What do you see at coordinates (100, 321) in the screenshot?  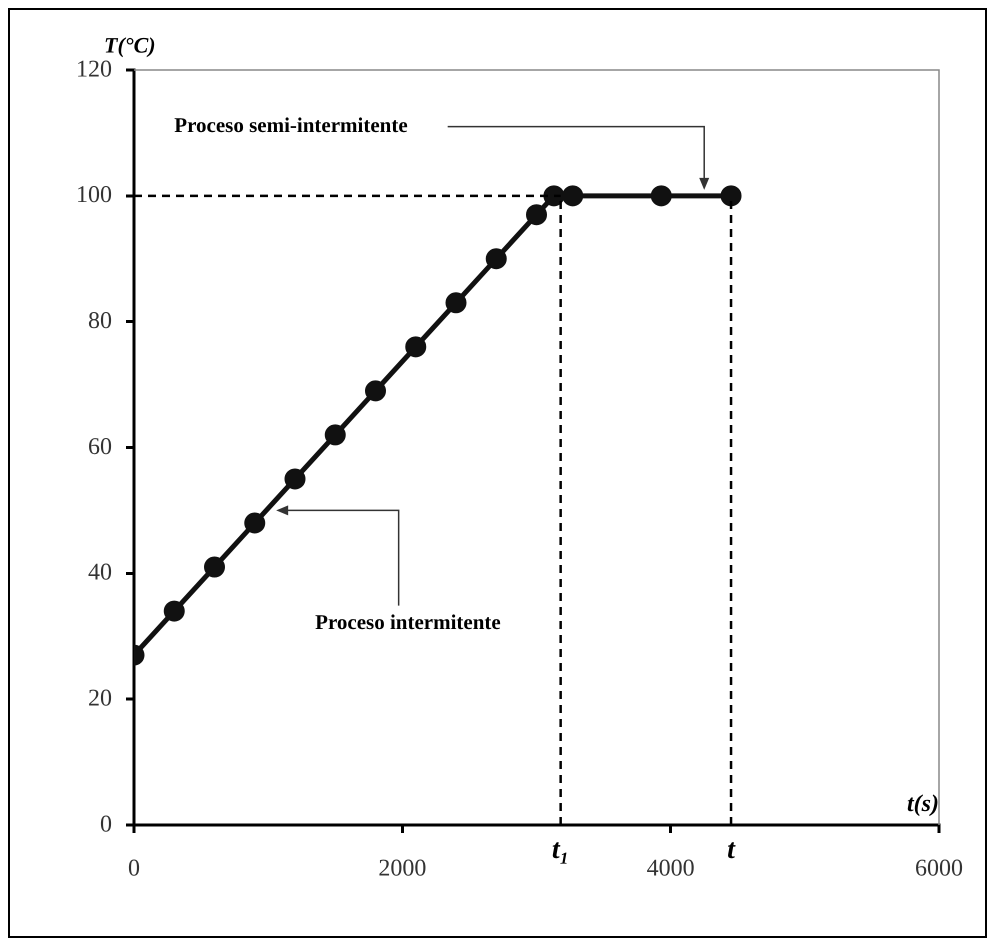 I see `y-tick-label: 80` at bounding box center [100, 321].